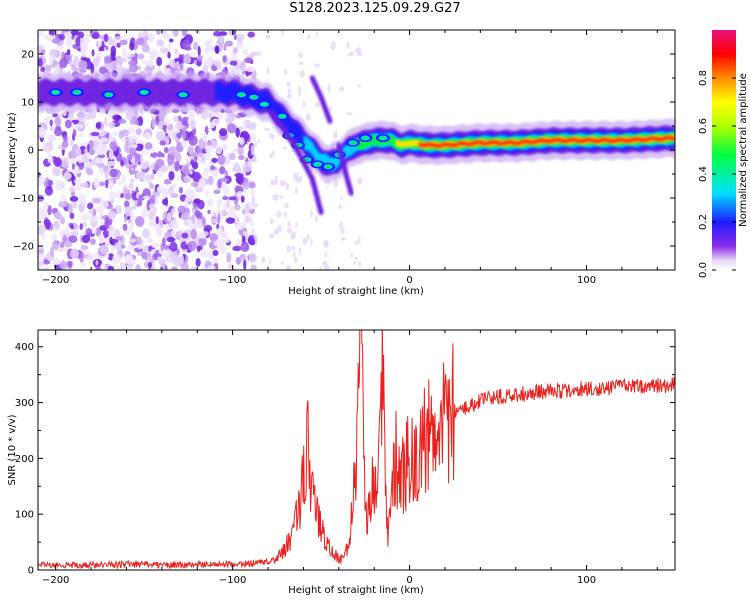 This screenshot has width=750, height=600. What do you see at coordinates (586, 280) in the screenshot?
I see `spectrogram-x-tick-label: 100` at bounding box center [586, 280].